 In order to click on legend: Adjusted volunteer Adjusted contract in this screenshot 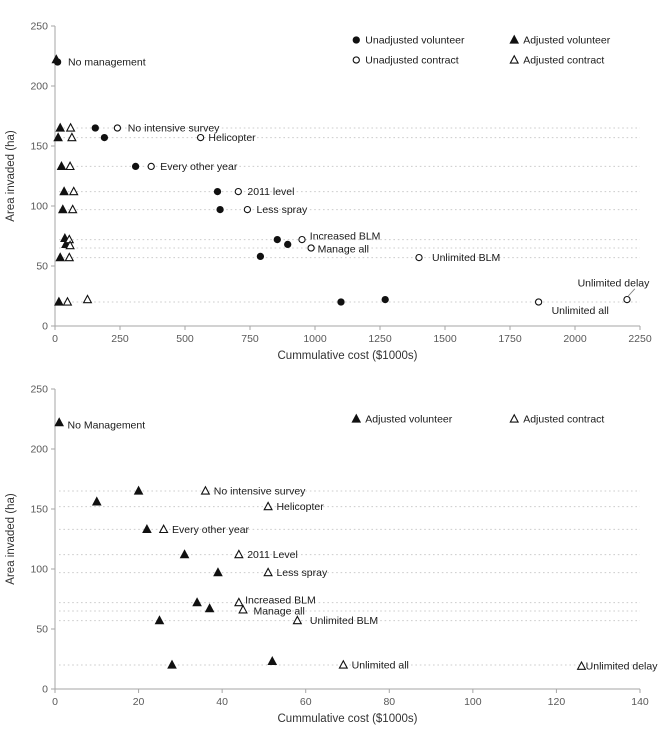, I will do `click(477, 419)`.